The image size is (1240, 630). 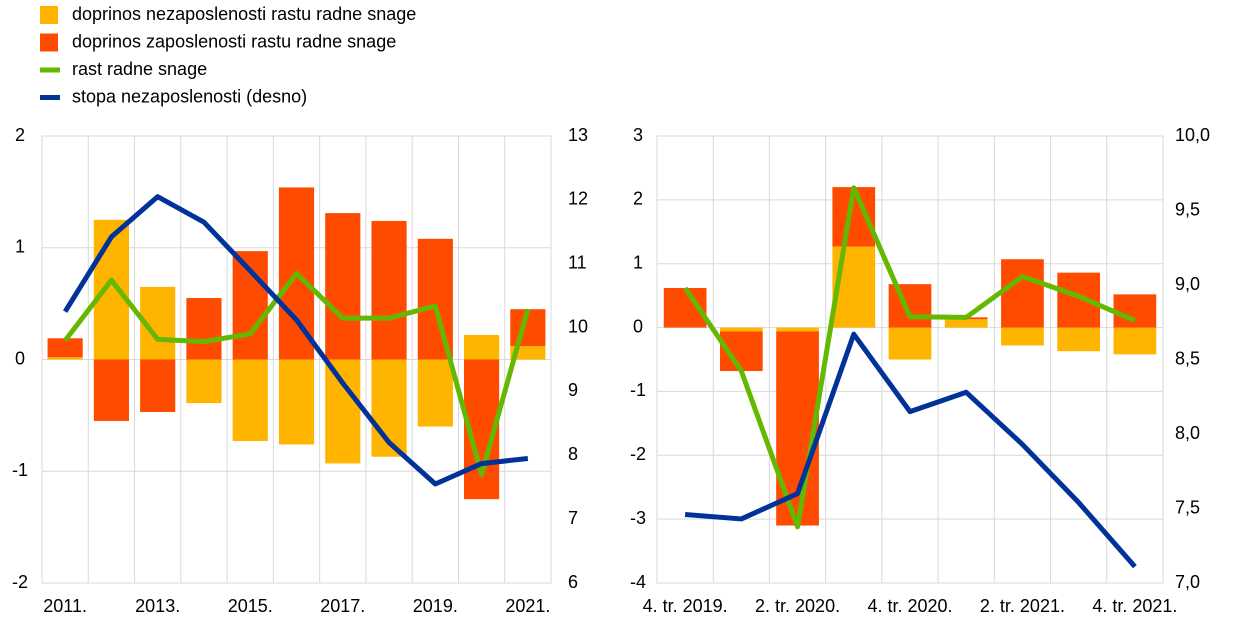 What do you see at coordinates (638, 135) in the screenshot?
I see `y-tick-label: 3` at bounding box center [638, 135].